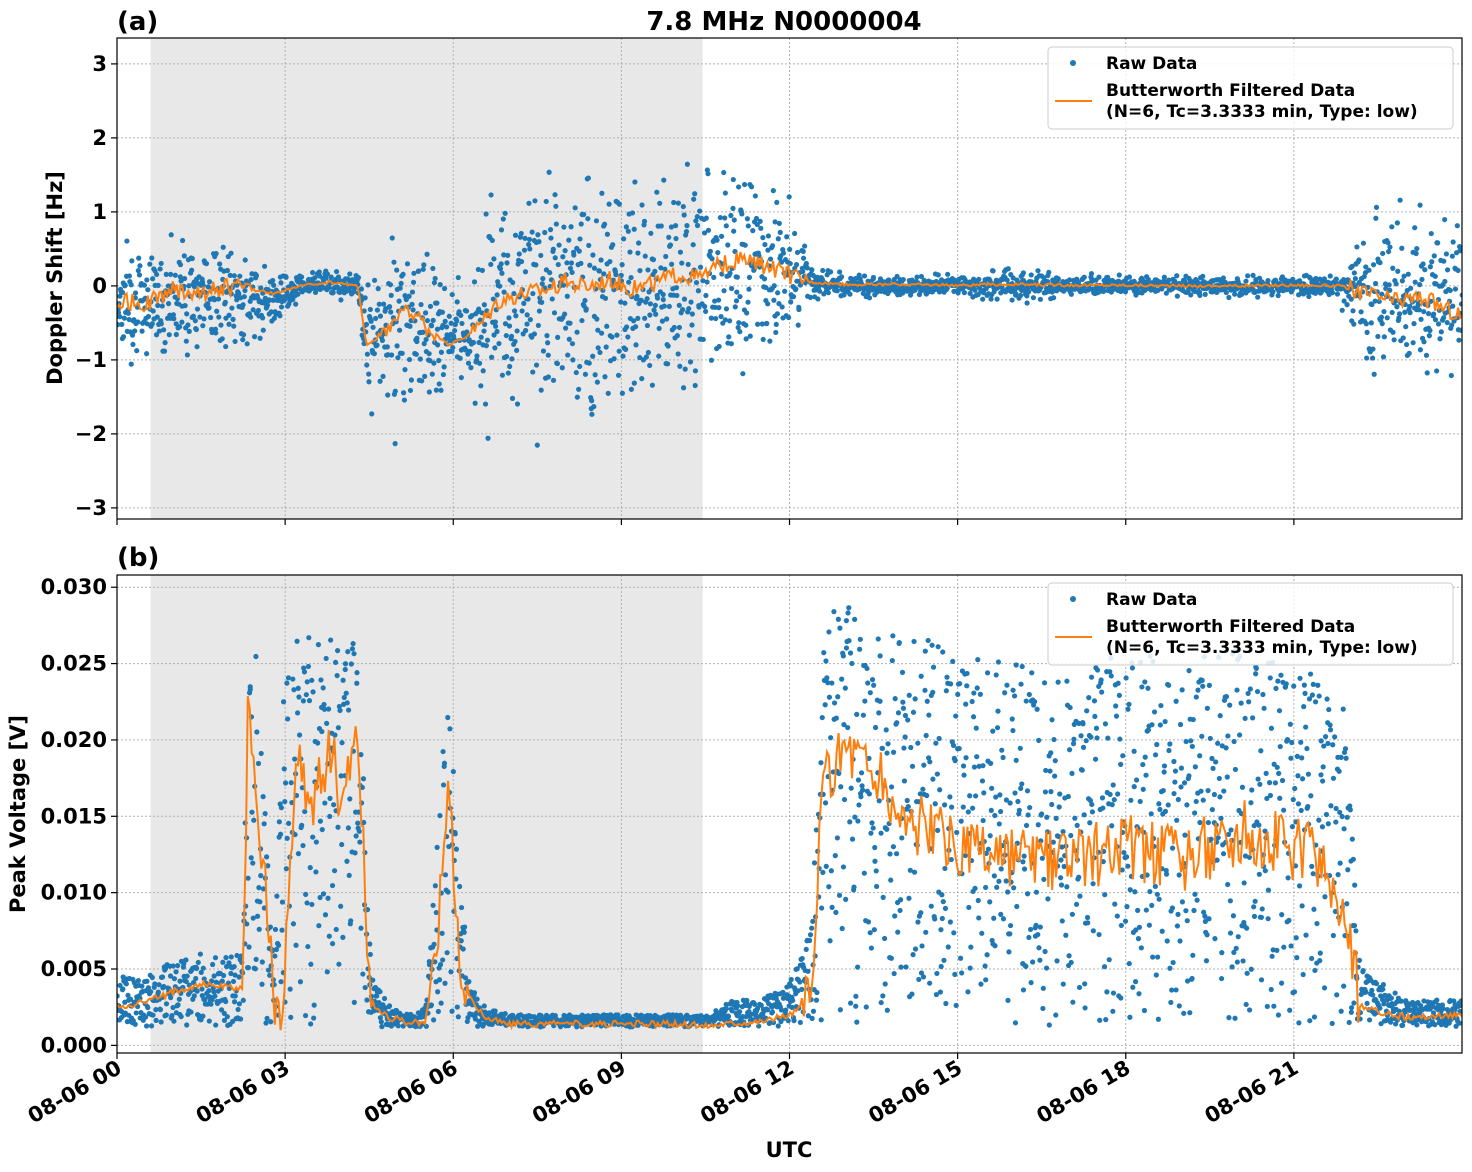 This screenshot has width=1472, height=1172. Describe the element at coordinates (99, 138) in the screenshot. I see `y-tick-label: 2` at that location.